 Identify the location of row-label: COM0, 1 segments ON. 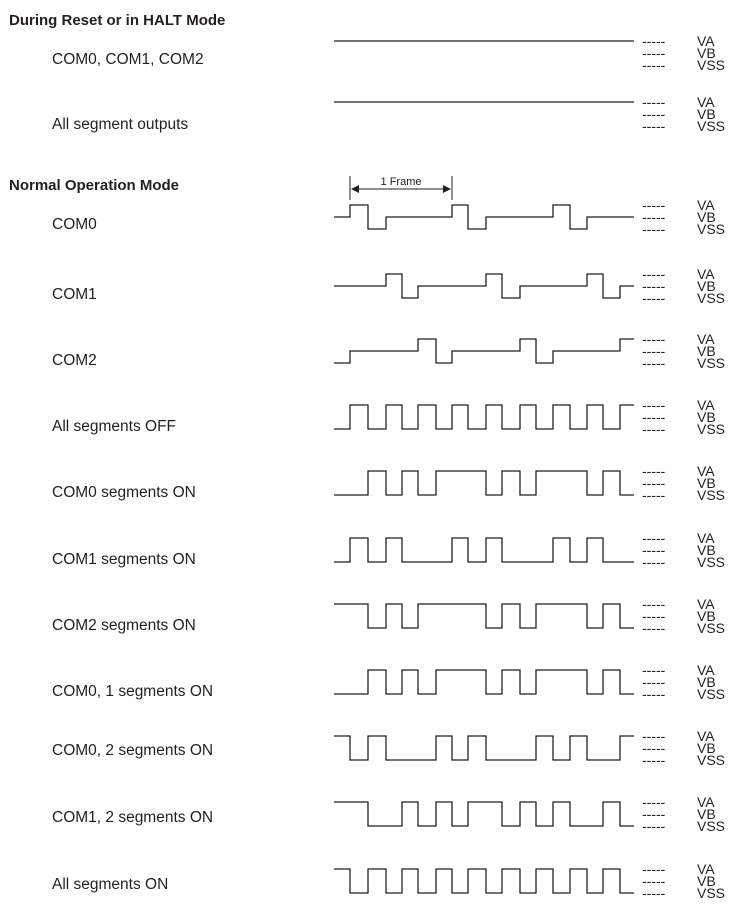
(133, 691).